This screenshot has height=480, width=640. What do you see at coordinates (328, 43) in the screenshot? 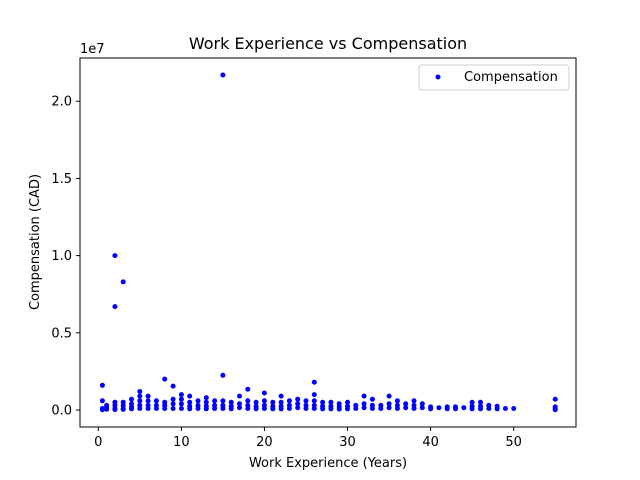
I see `chart-title: Work Experience vs Compensation` at bounding box center [328, 43].